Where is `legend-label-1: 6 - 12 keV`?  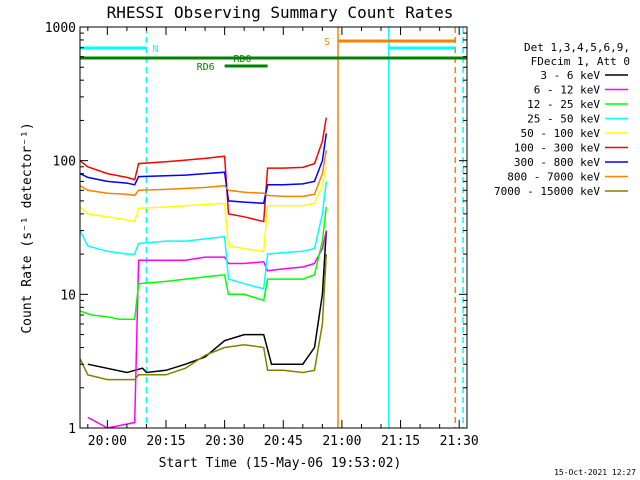 legend-label-1: 6 - 12 keV is located at coordinates (567, 90).